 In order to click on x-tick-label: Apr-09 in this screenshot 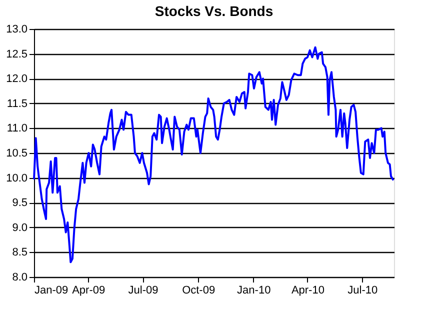, I will do `click(89, 290)`.